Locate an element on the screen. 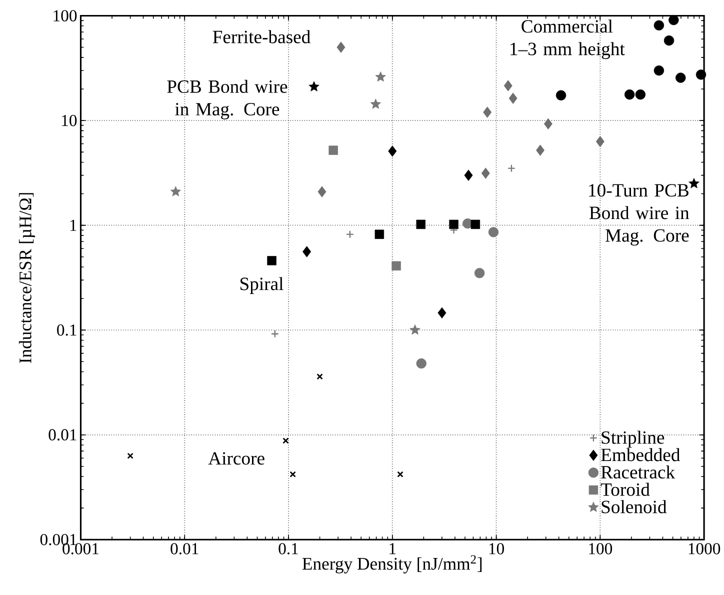  x-tick-label: 1000 is located at coordinates (704, 548).